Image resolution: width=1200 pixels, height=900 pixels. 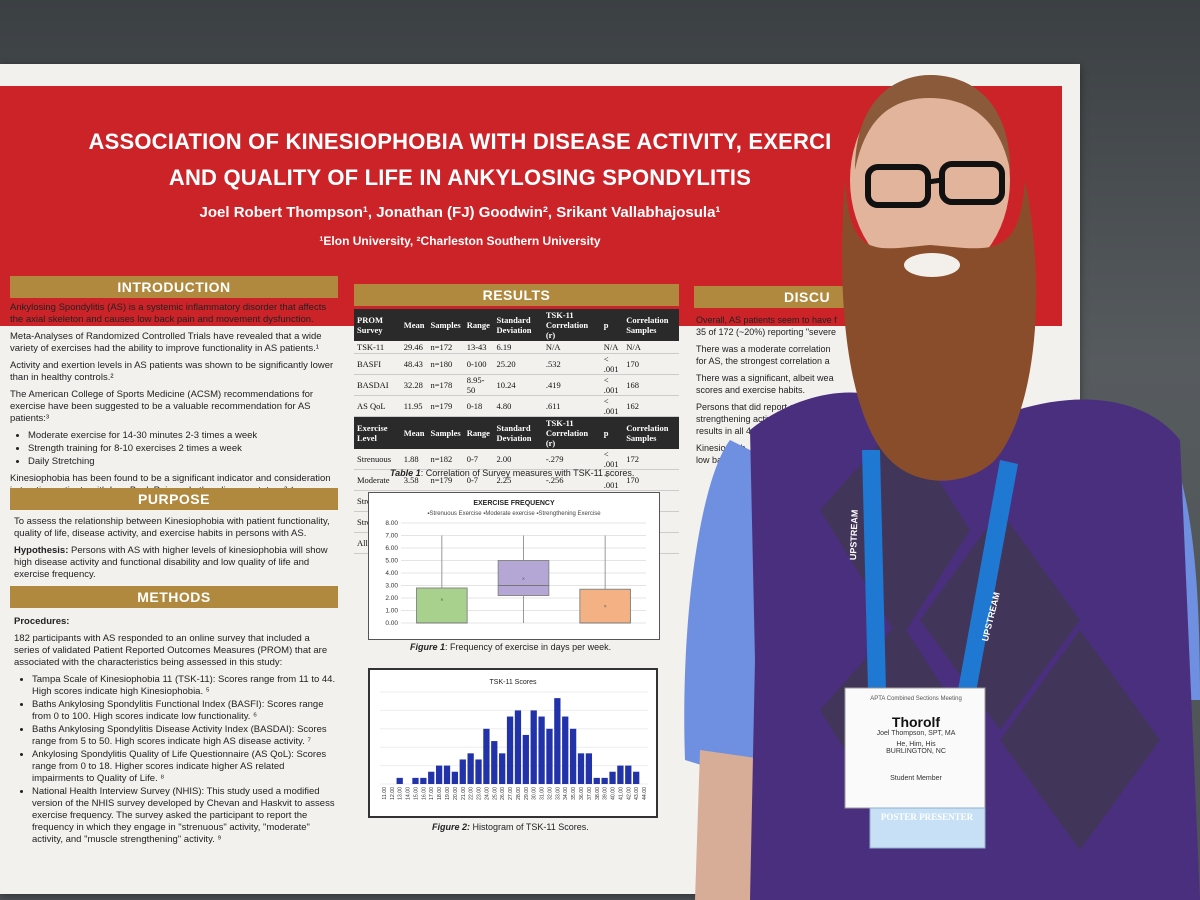 I want to click on y-tick-label: 3.00, so click(x=391, y=586).